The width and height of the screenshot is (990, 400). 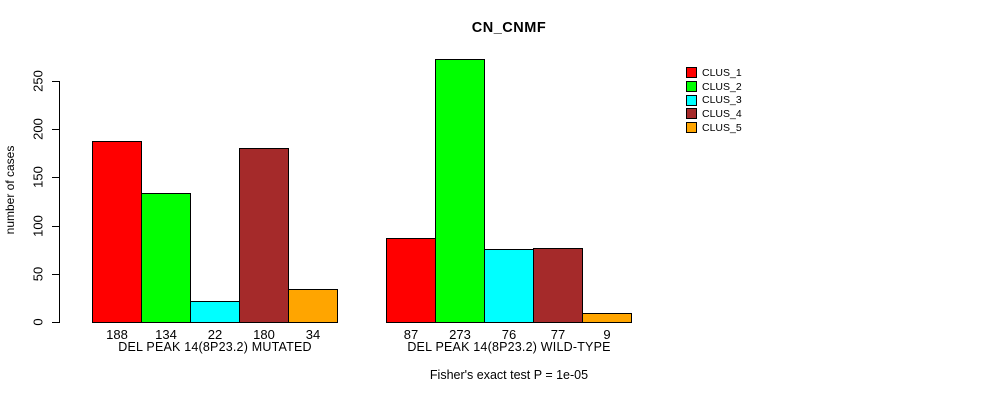 I want to click on bar-value-label: 180, so click(x=264, y=334).